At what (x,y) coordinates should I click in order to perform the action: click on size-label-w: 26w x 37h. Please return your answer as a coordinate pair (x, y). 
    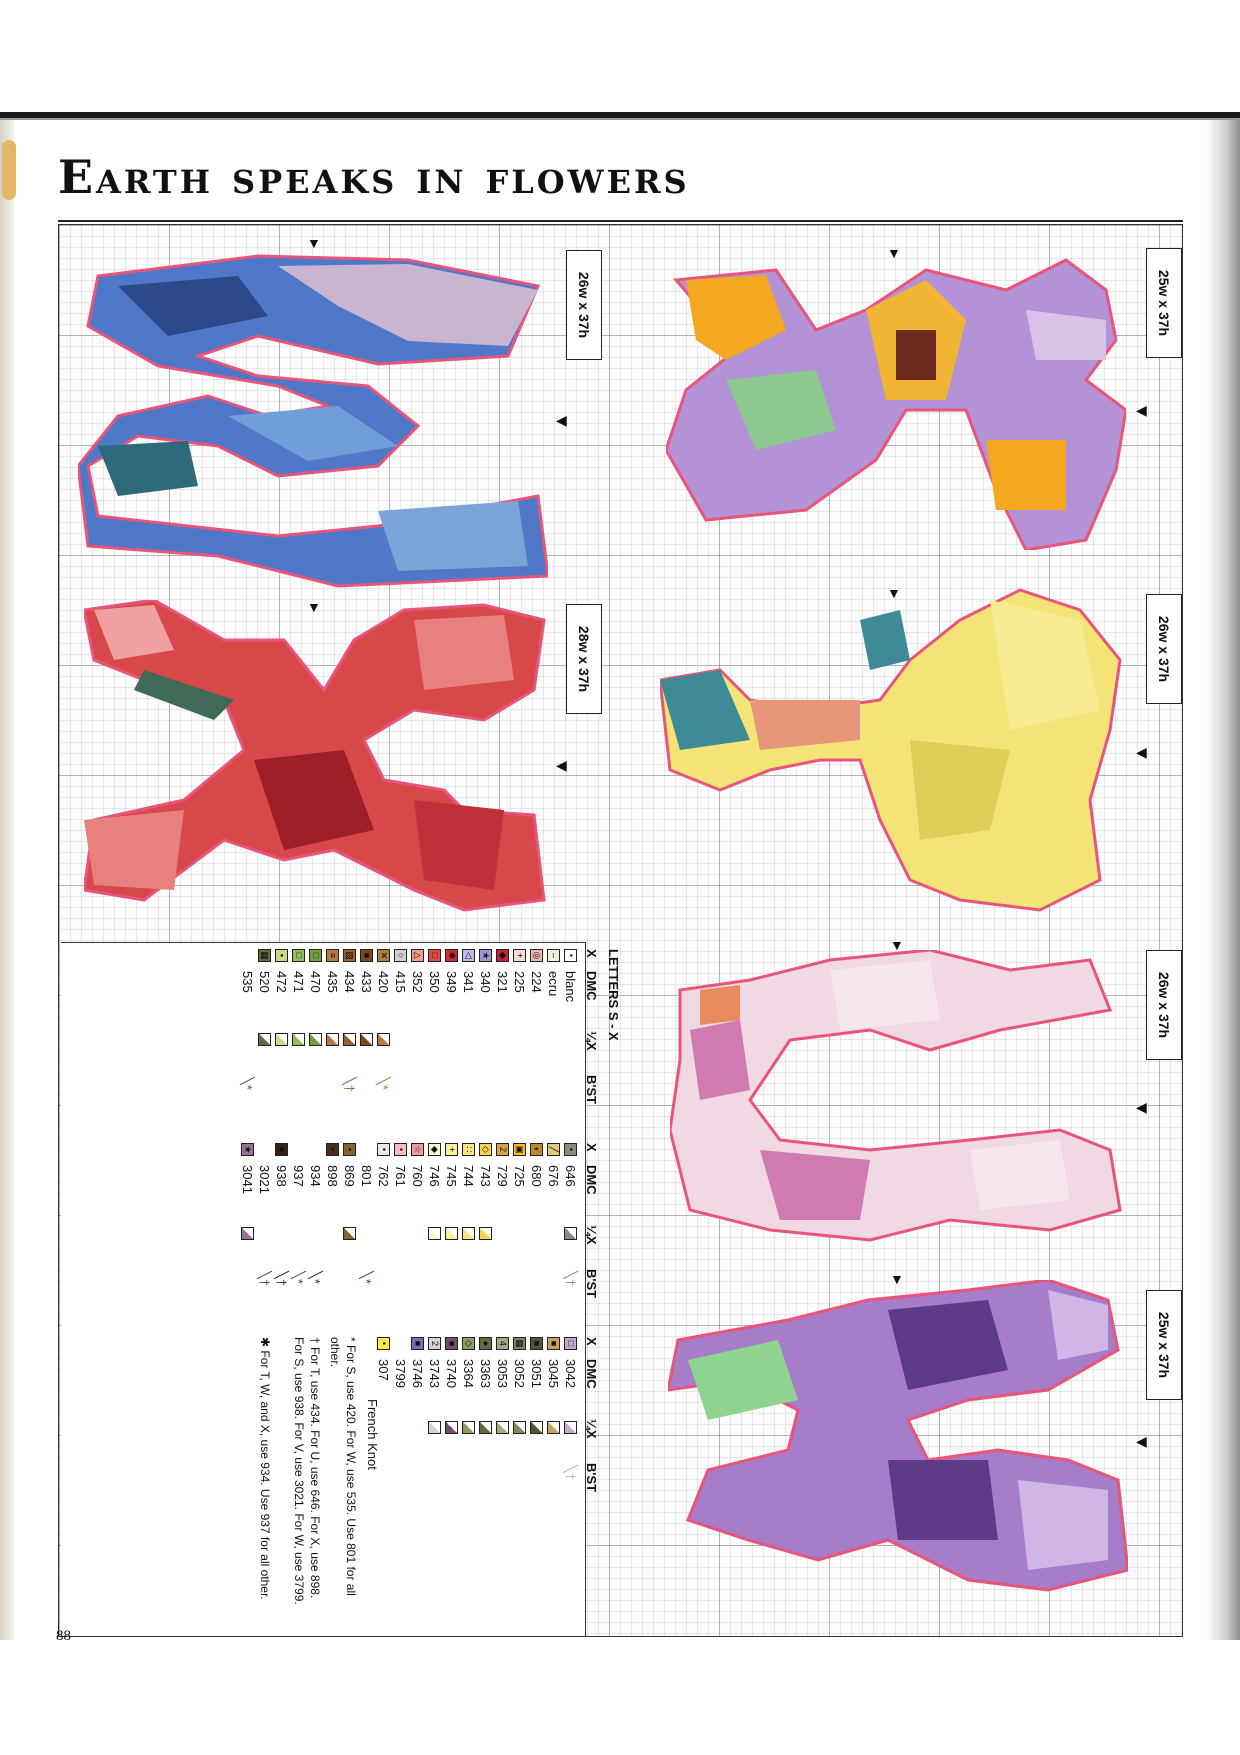
    Looking at the image, I should click on (1164, 1005).